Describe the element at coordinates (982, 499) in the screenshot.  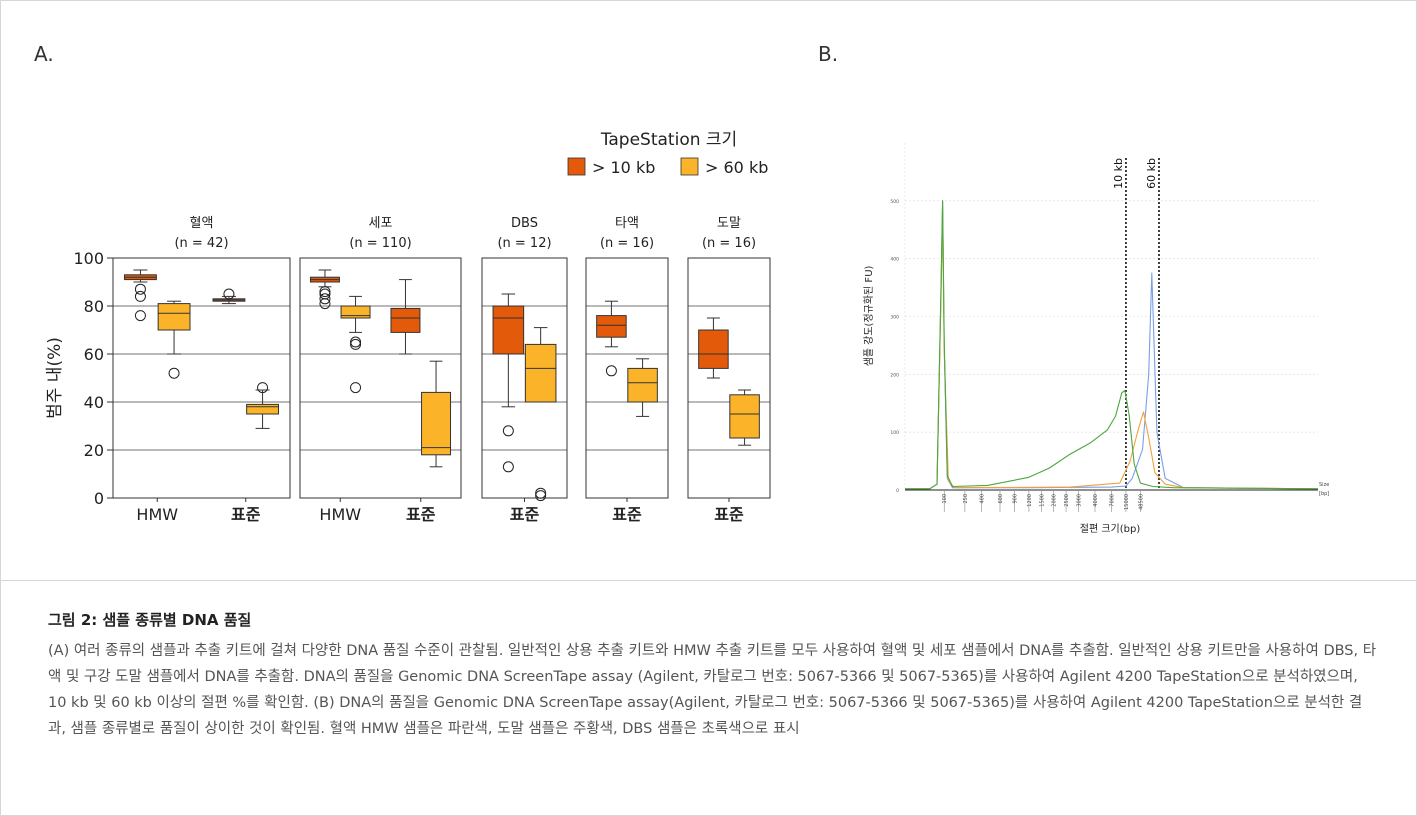
I see `b-x-tick-label: 400` at that location.